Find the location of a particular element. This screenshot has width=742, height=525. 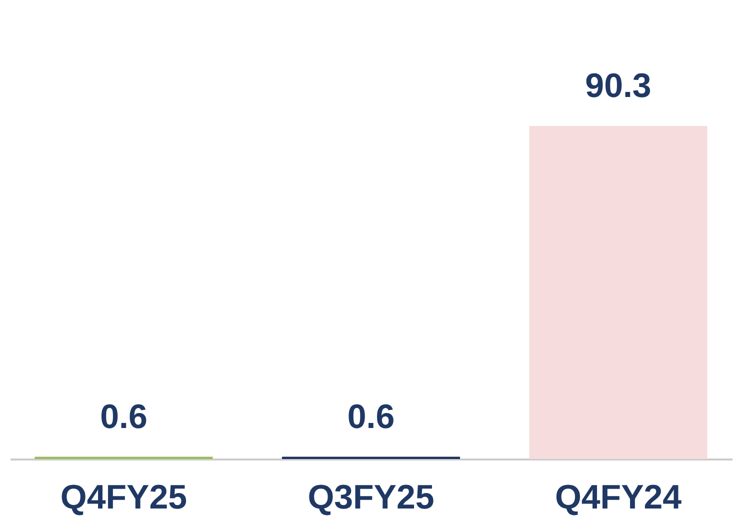

x-tick-label: Q3FY25 is located at coordinates (371, 497).